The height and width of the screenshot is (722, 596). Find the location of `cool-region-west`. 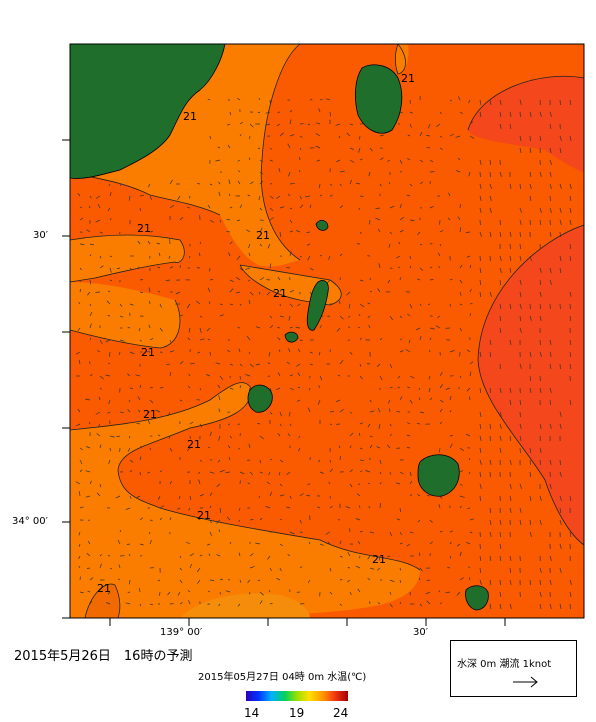

cool-region-west is located at coordinates (127, 258).